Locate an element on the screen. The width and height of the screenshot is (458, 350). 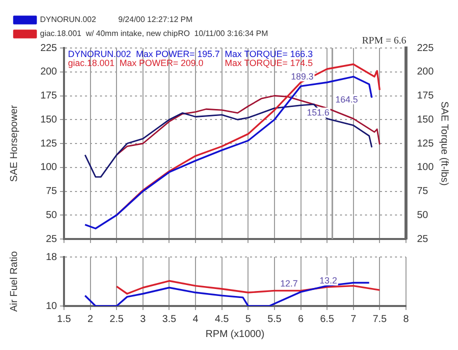
annotation: 151.6 is located at coordinates (318, 113).